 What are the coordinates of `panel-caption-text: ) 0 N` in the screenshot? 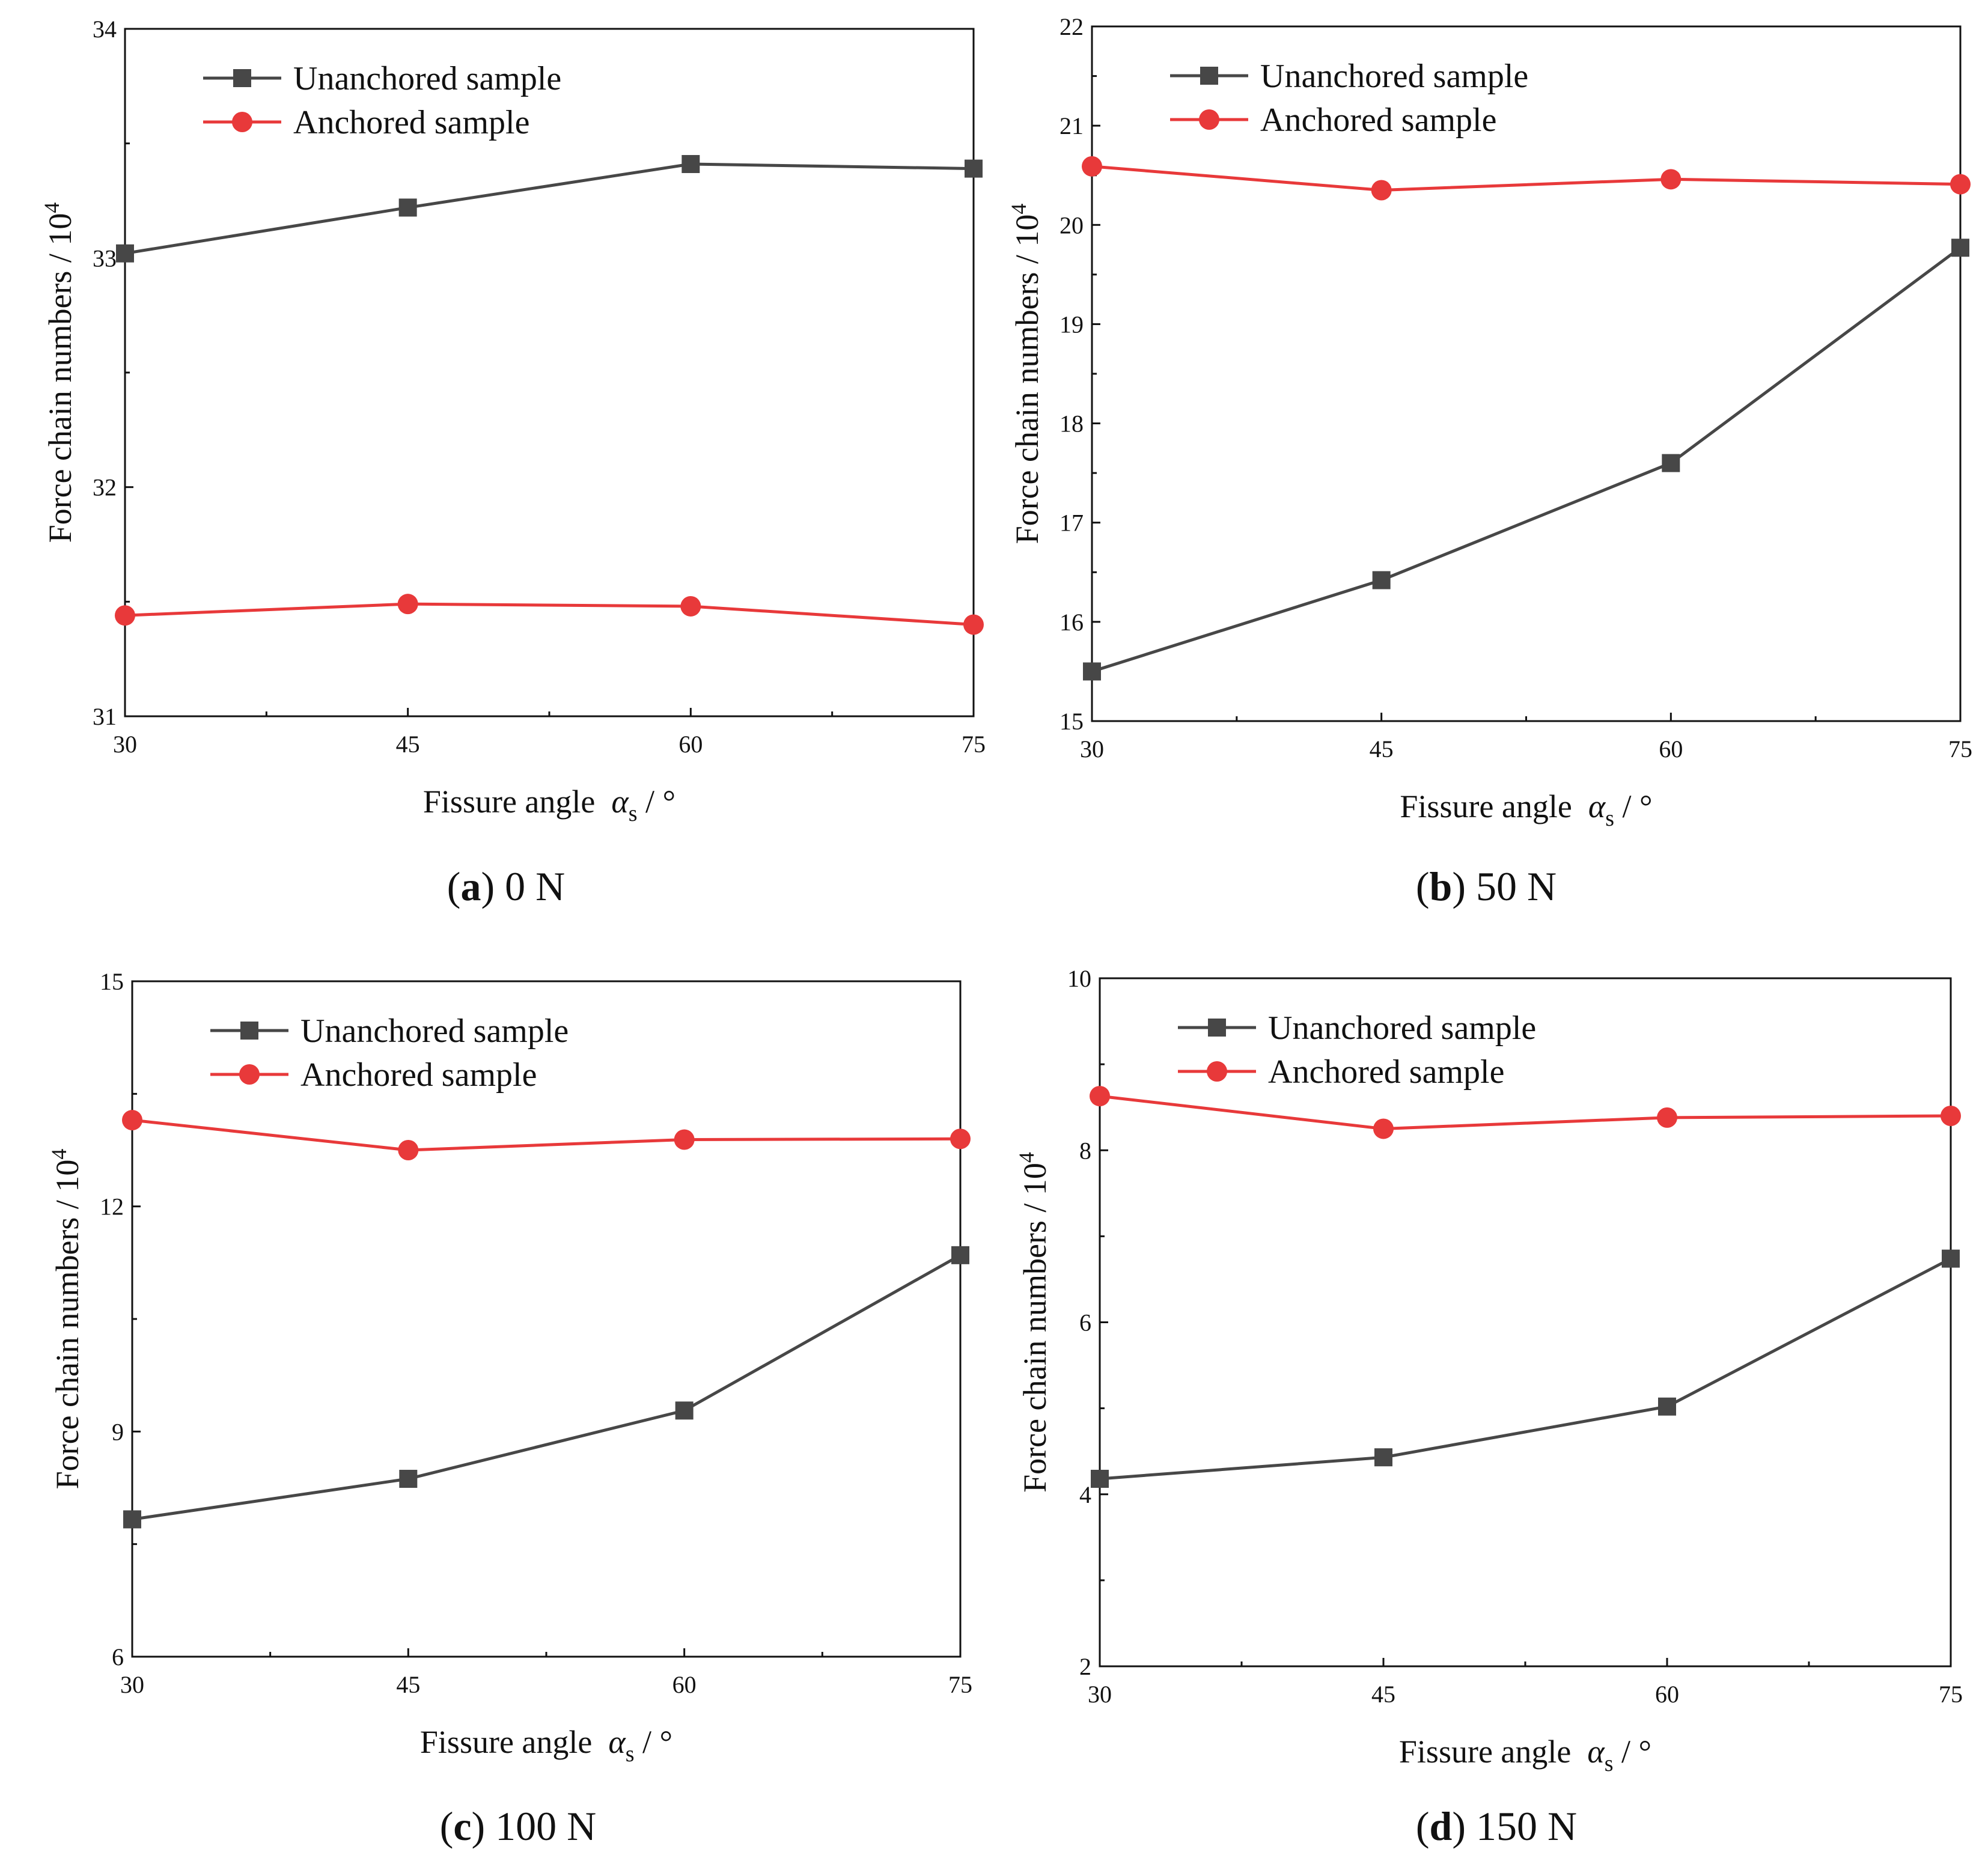 It's located at (523, 886).